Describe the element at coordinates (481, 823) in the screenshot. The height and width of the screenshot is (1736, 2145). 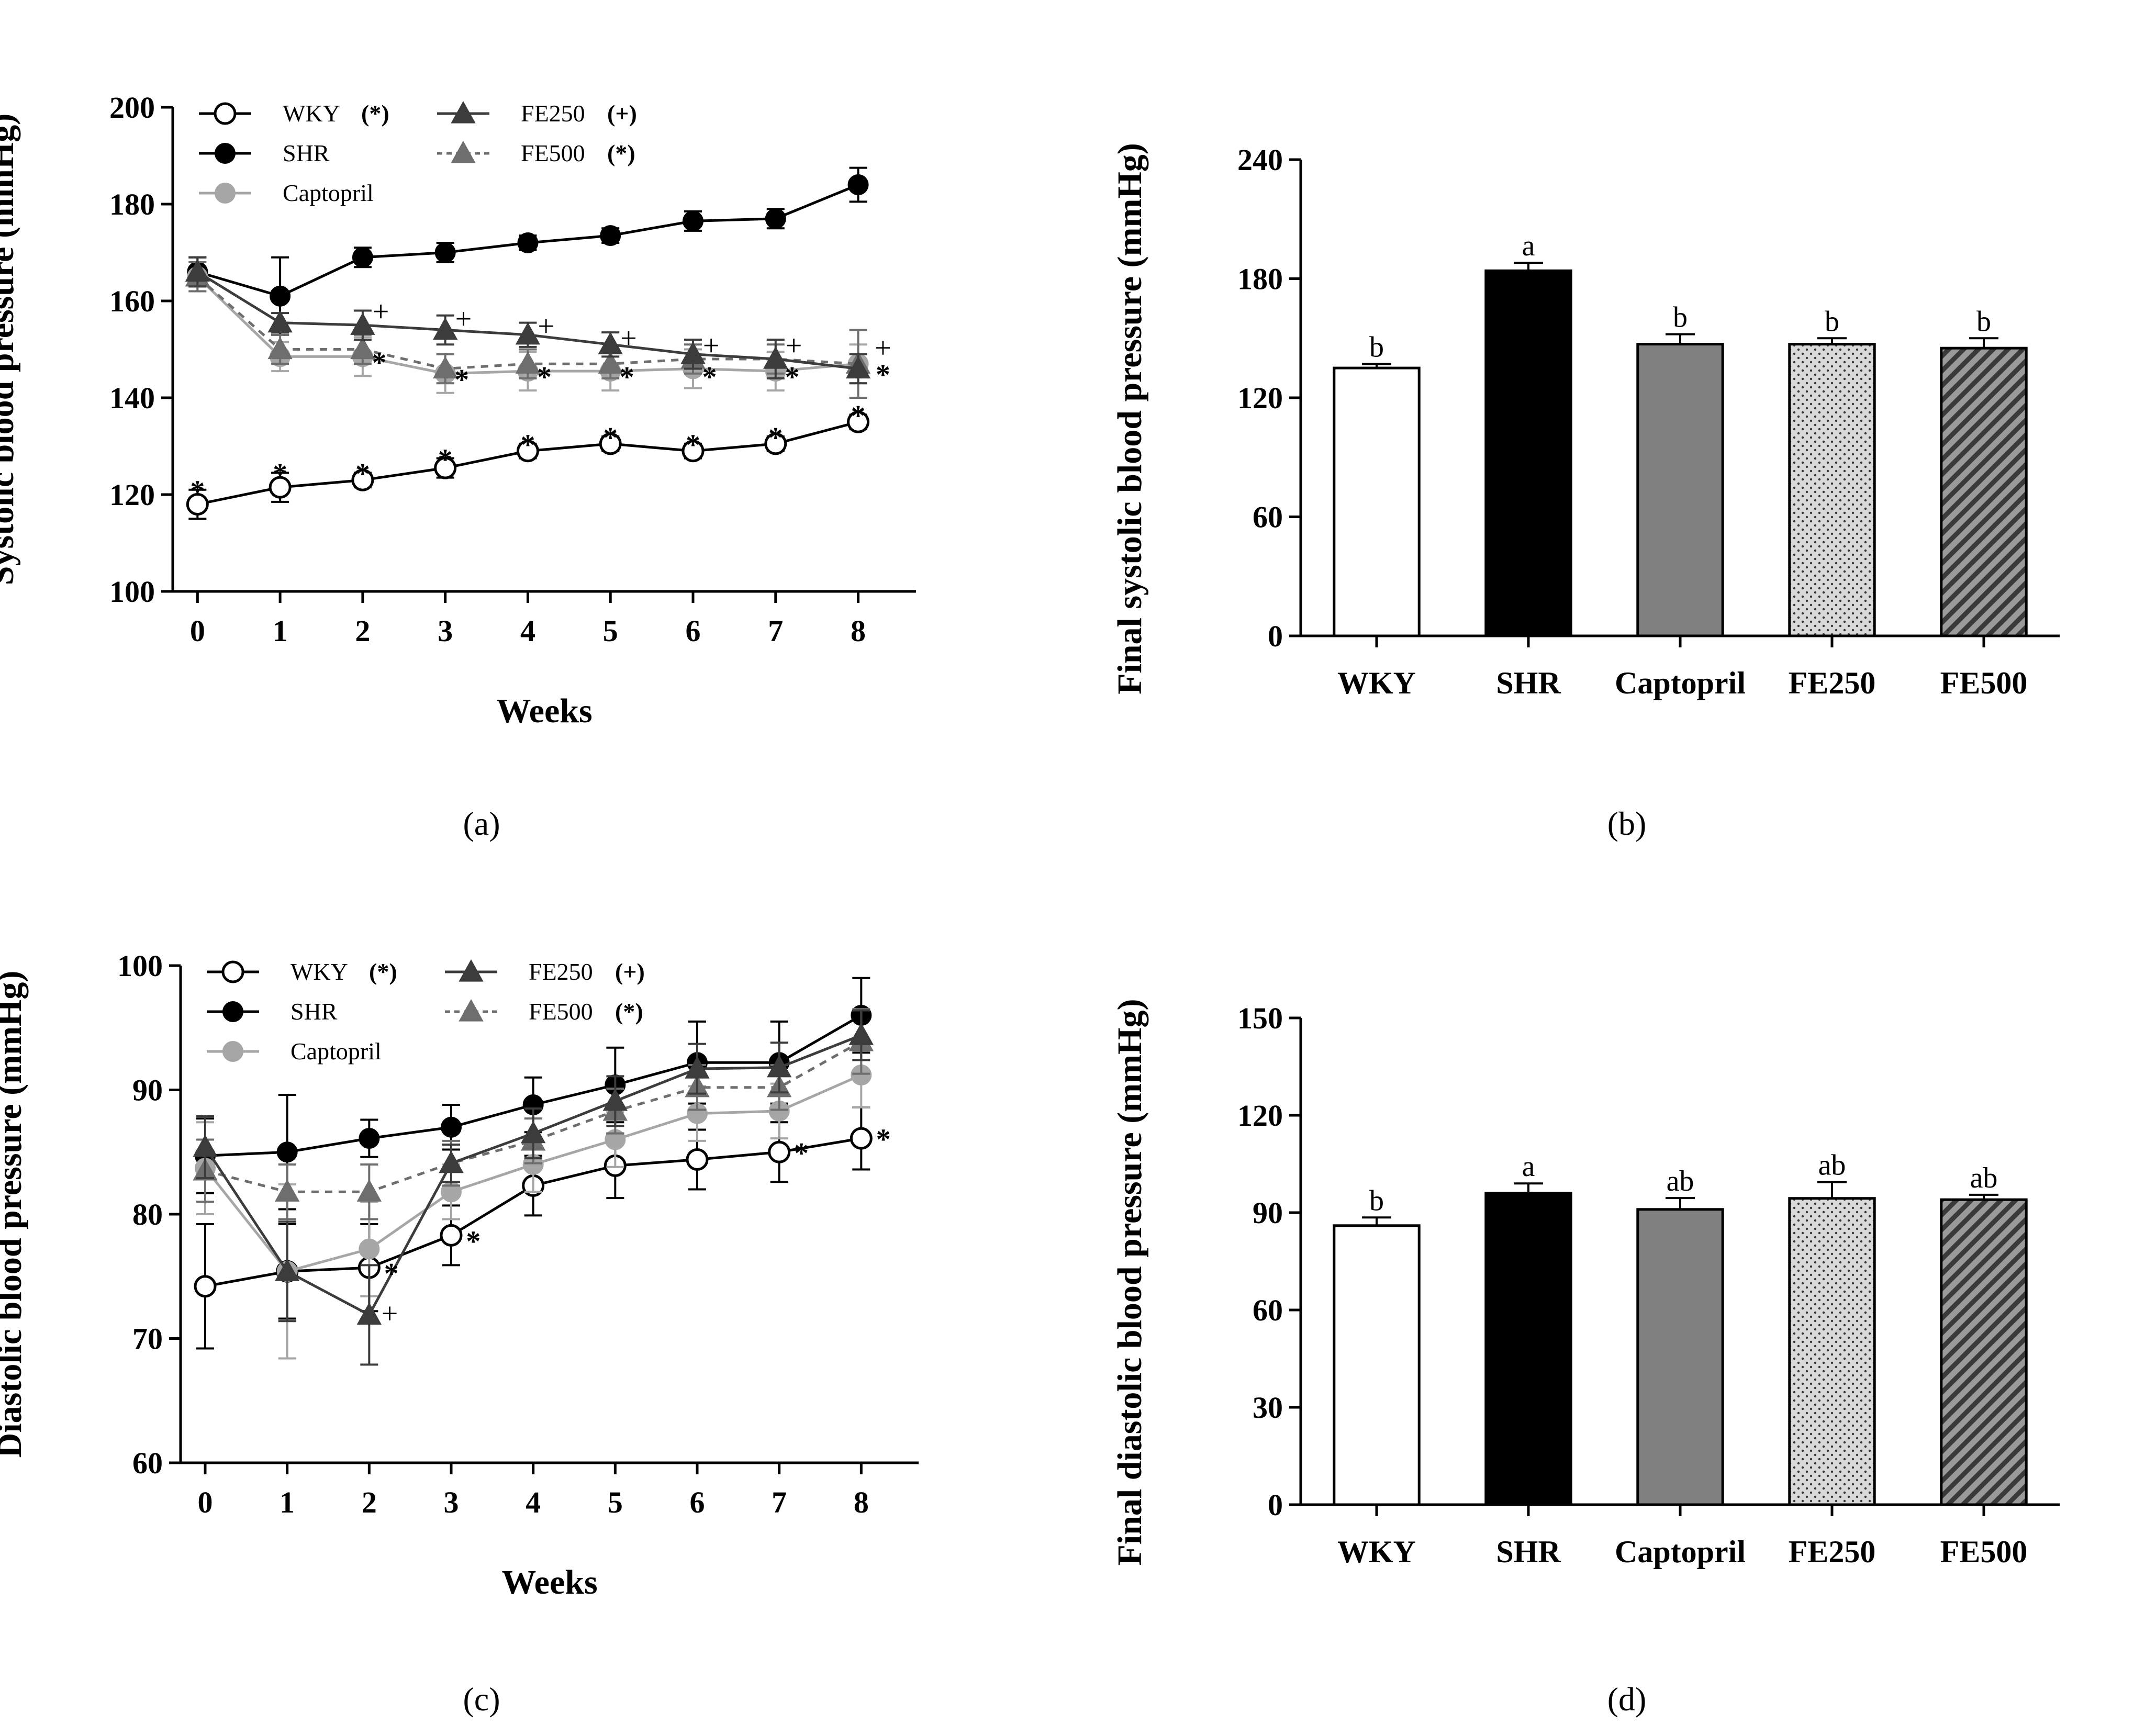
I see `caption-a: (a)` at that location.